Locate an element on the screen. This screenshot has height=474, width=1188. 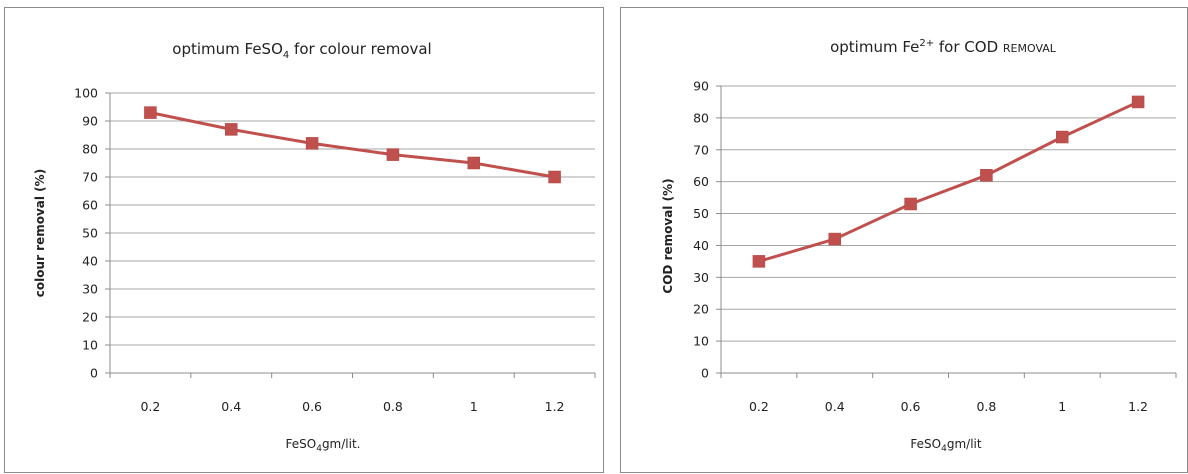
x-axis-label: FeSO4gm/lit is located at coordinates (945, 445).